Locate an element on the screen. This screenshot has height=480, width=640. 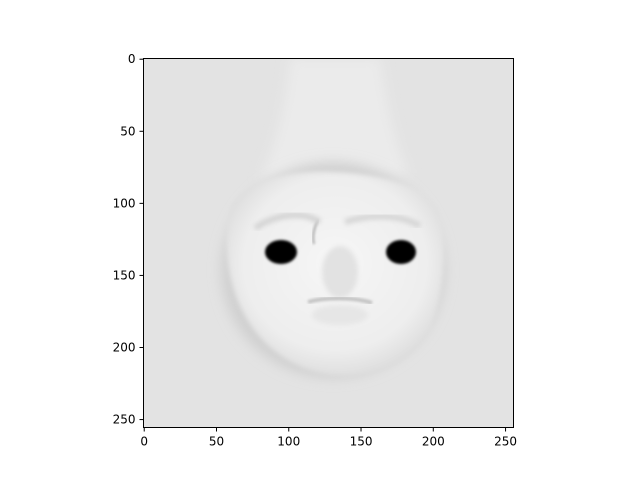
mouth-line is located at coordinates (340, 300).